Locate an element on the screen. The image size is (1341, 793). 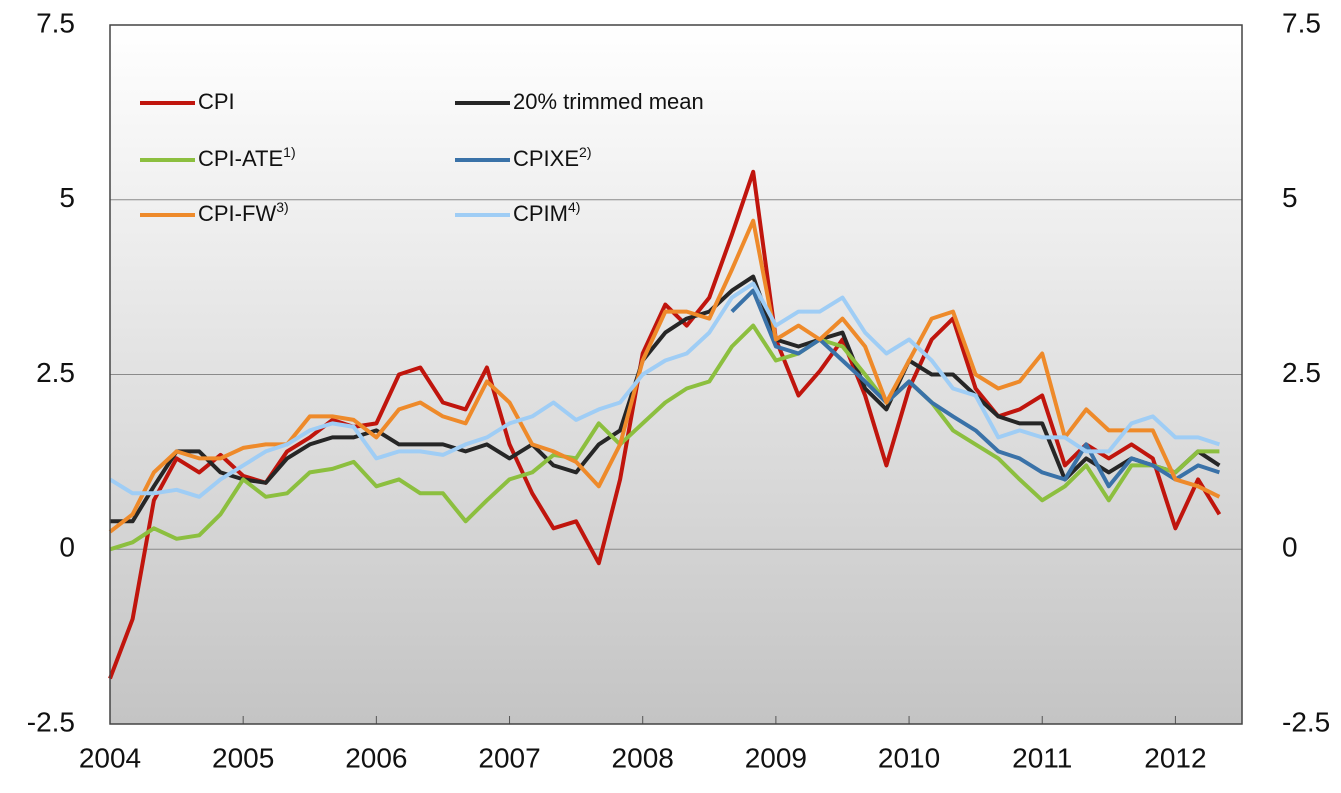
y-tick-label: 7.5 is located at coordinates (55, 22).